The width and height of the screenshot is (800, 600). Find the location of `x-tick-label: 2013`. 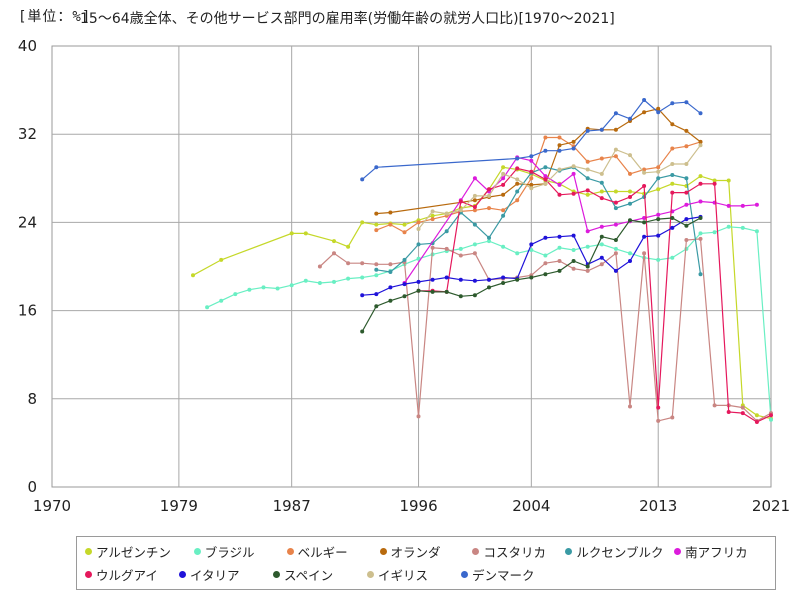

x-tick-label: 2013 is located at coordinates (658, 506).